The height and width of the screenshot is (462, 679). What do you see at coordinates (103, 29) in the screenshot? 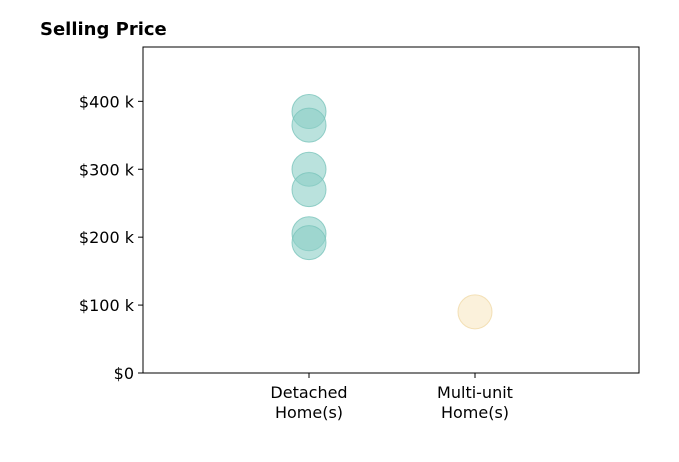
I see `chart-title: Selling Price` at bounding box center [103, 29].